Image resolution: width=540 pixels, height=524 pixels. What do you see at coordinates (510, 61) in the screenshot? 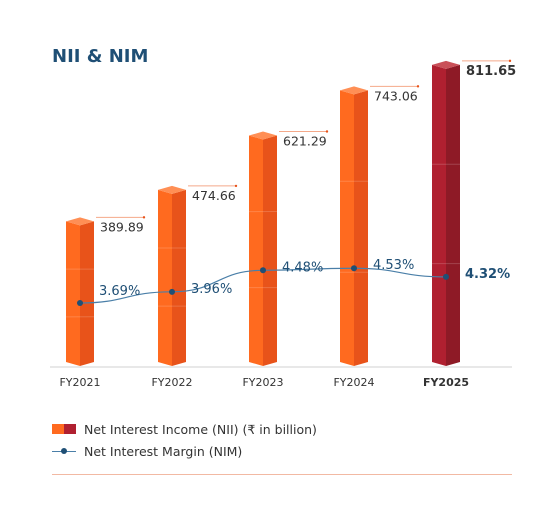
I see `leader-dot-FY2025` at bounding box center [510, 61].